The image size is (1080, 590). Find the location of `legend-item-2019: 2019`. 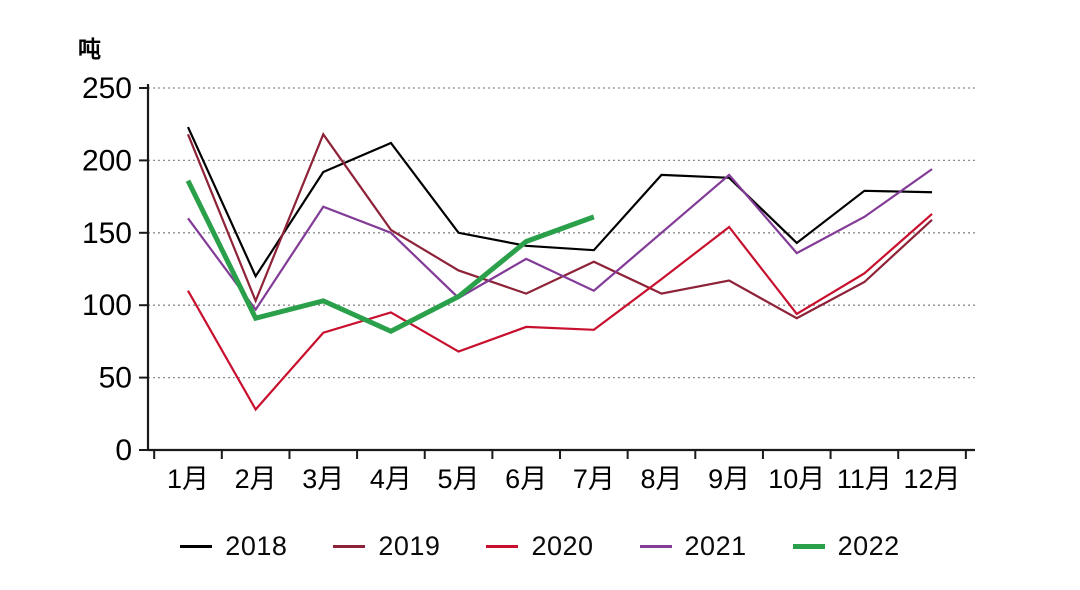

legend-item-2019: 2019 is located at coordinates (386, 546).